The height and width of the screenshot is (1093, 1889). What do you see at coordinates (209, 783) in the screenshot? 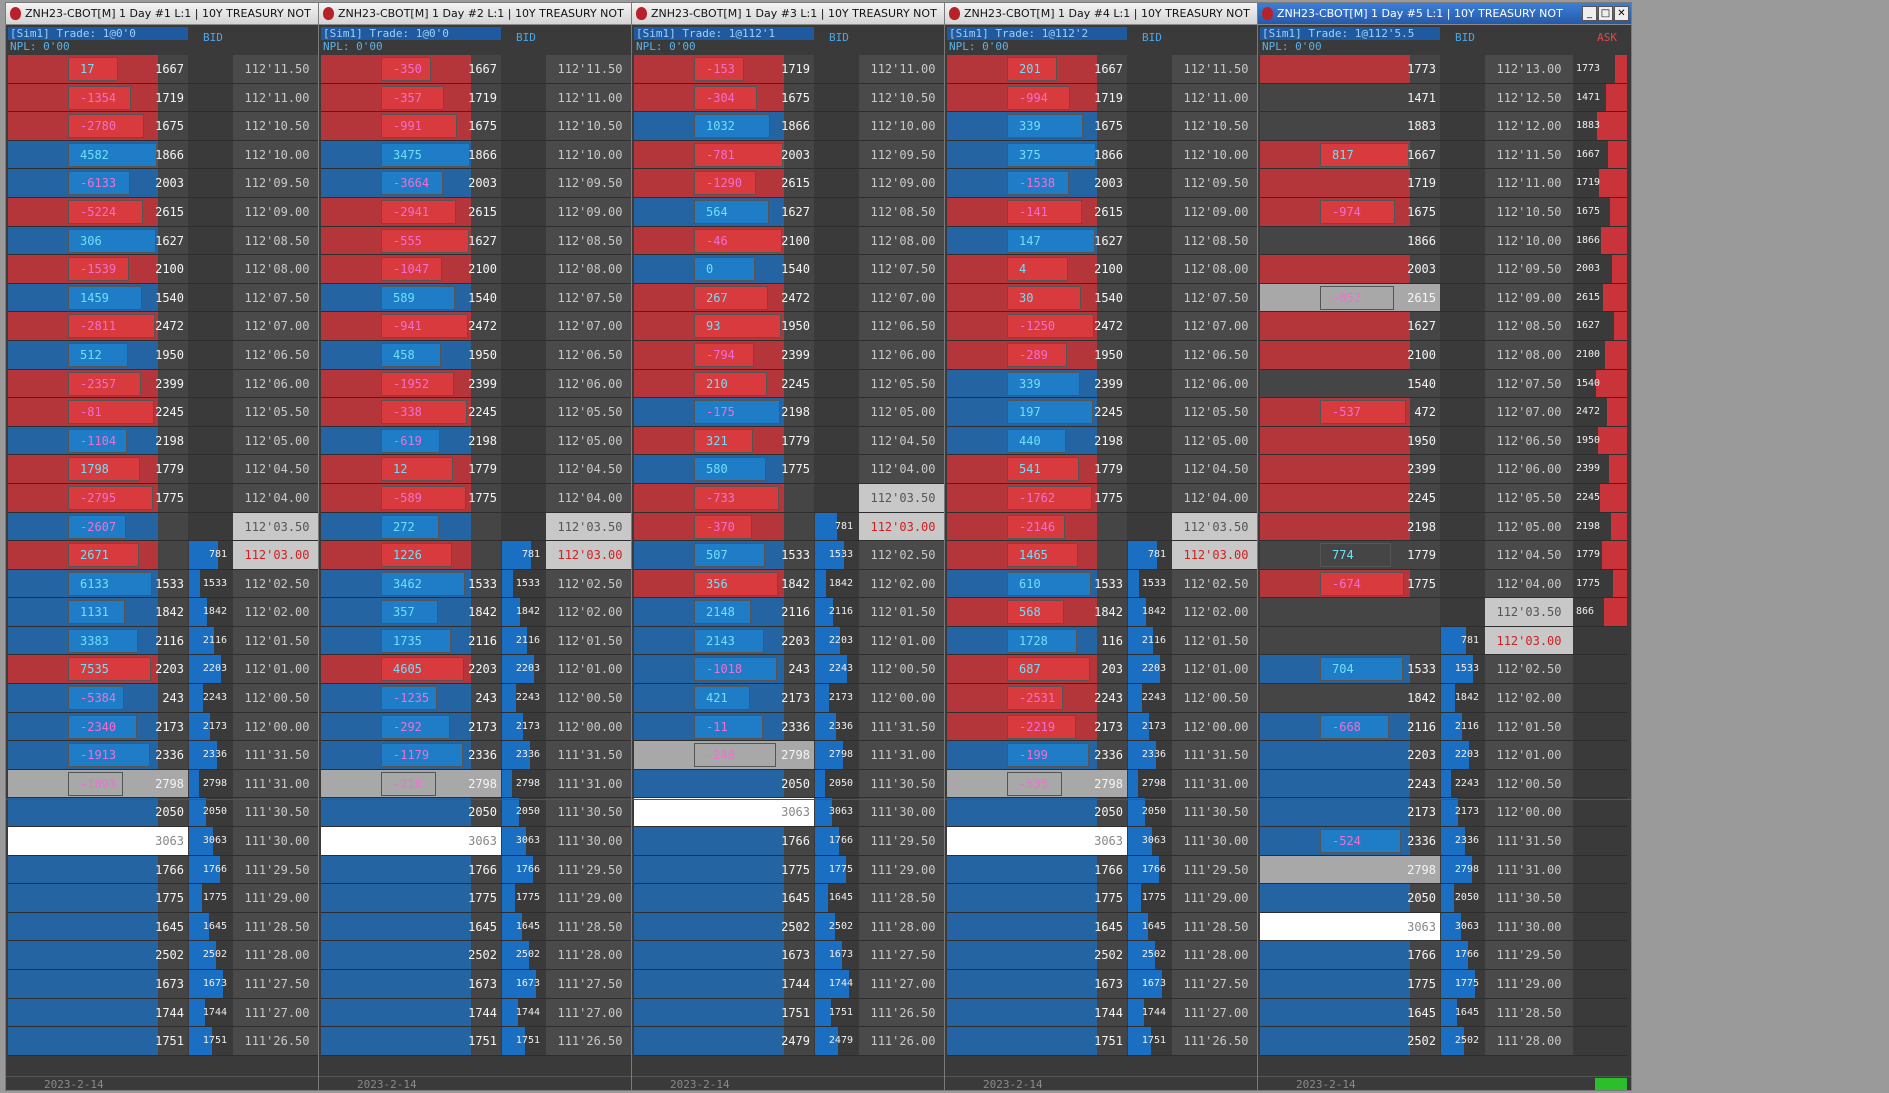
I see `bid-size-cell: 2798` at bounding box center [209, 783].